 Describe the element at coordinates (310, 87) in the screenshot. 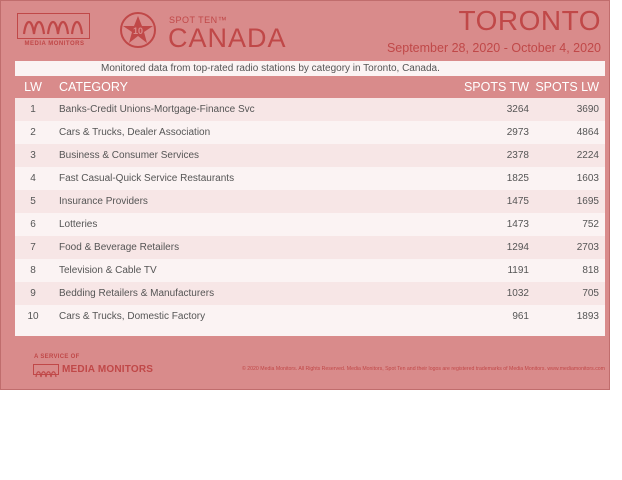

I see `table-header: LW CATEGORY SPOTS TW SPOTS LW` at that location.